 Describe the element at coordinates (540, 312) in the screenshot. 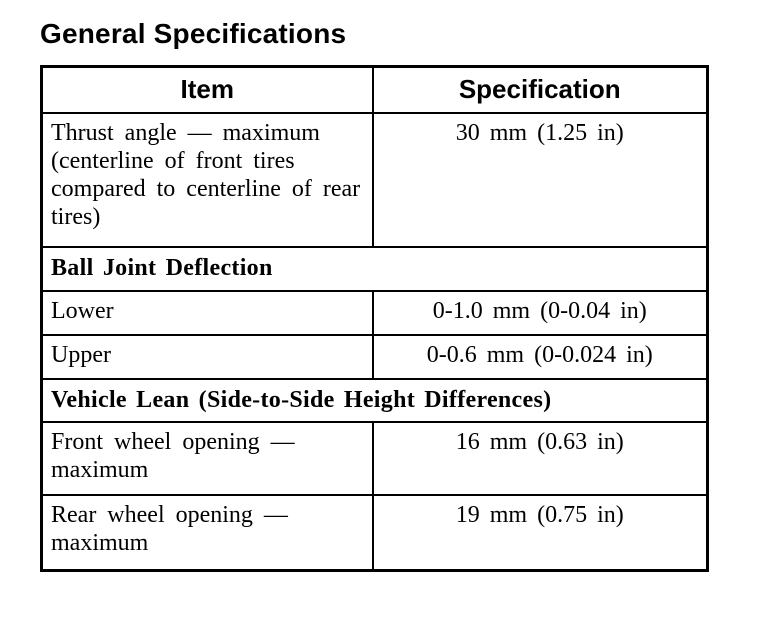

I see `spec-cell-lower: 0-1.0 mm (0-0.04 in)` at that location.